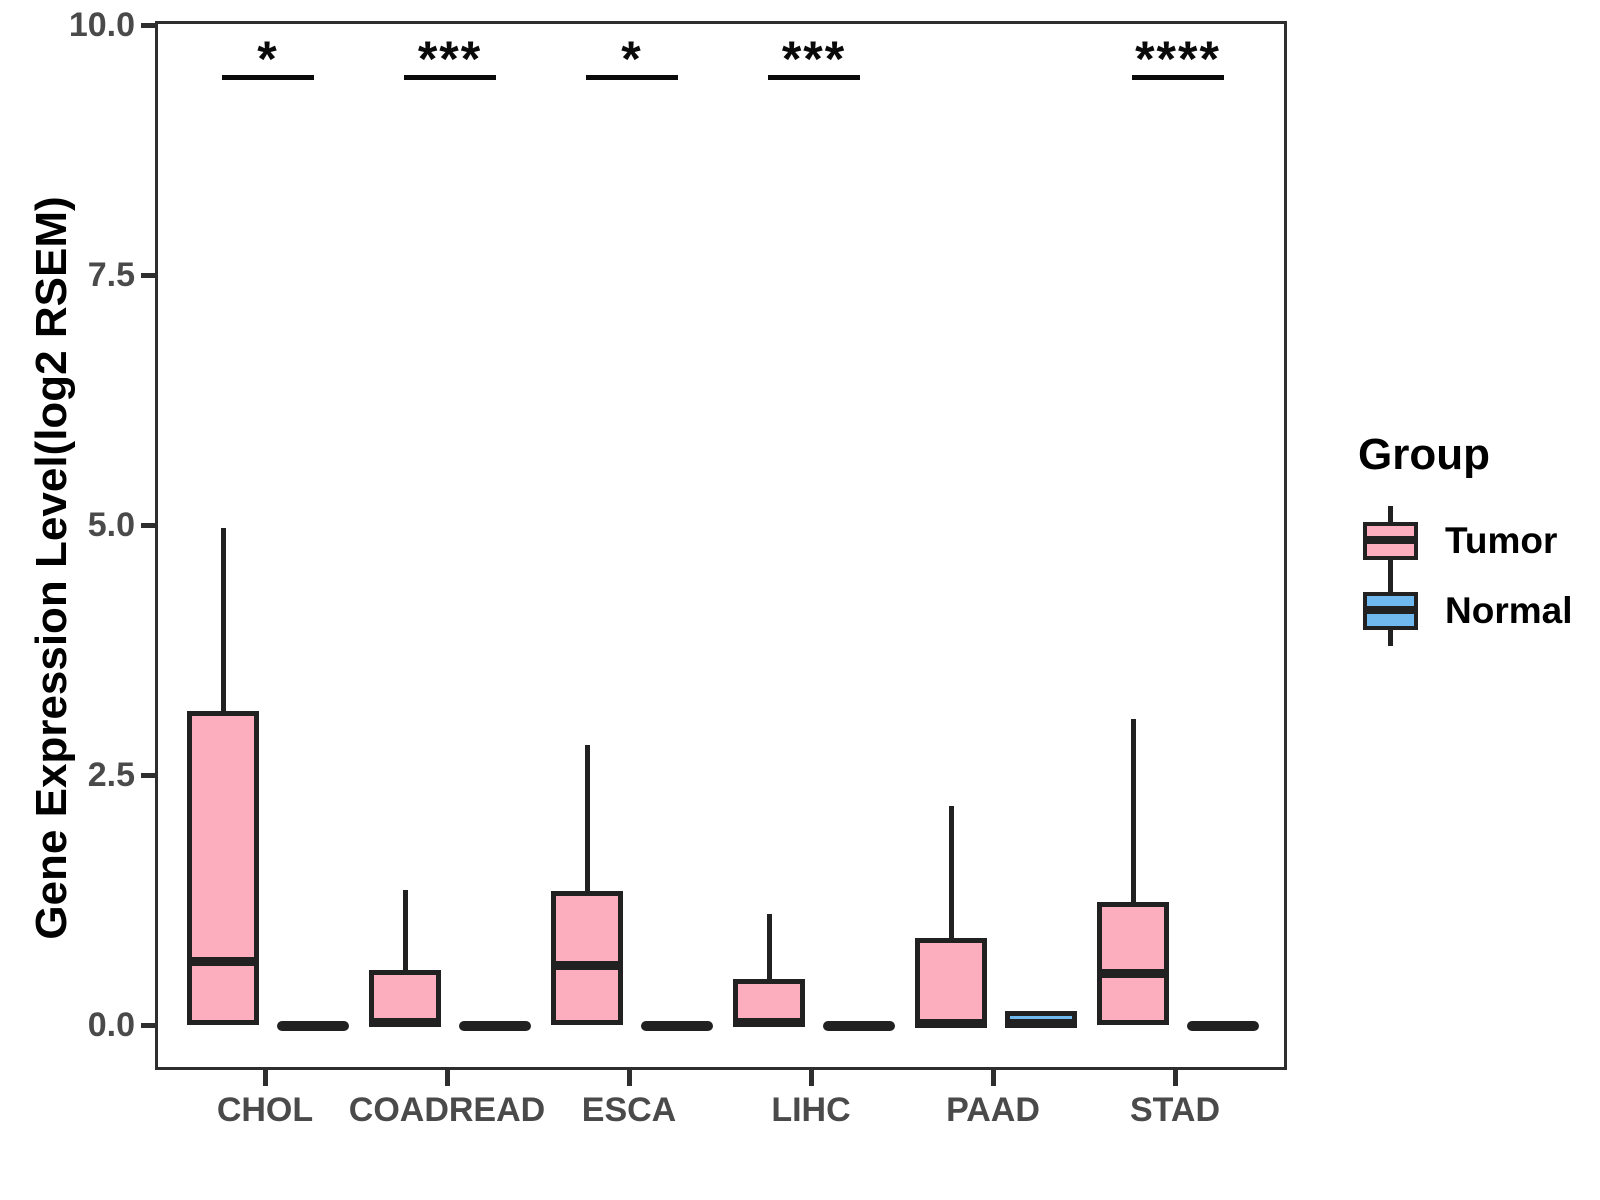  I want to click on y-tick-label: 5.0, so click(111, 525).